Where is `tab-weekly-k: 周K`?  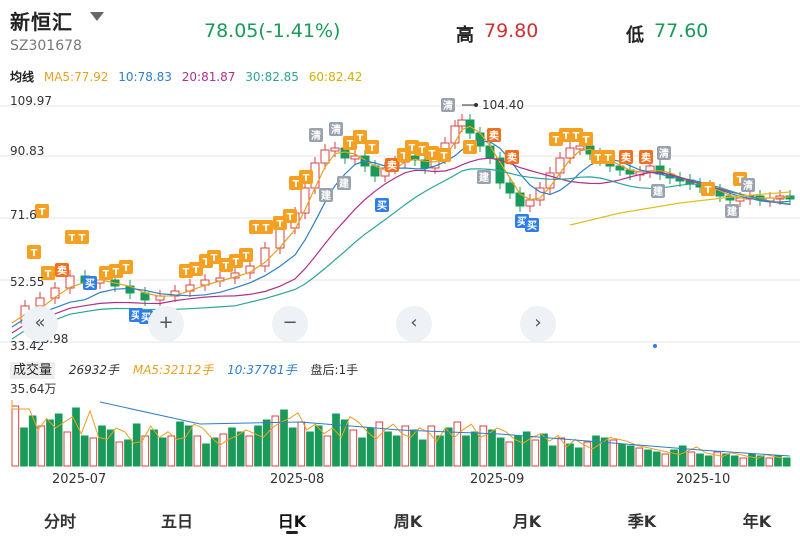
tab-weekly-k: 周K is located at coordinates (408, 521).